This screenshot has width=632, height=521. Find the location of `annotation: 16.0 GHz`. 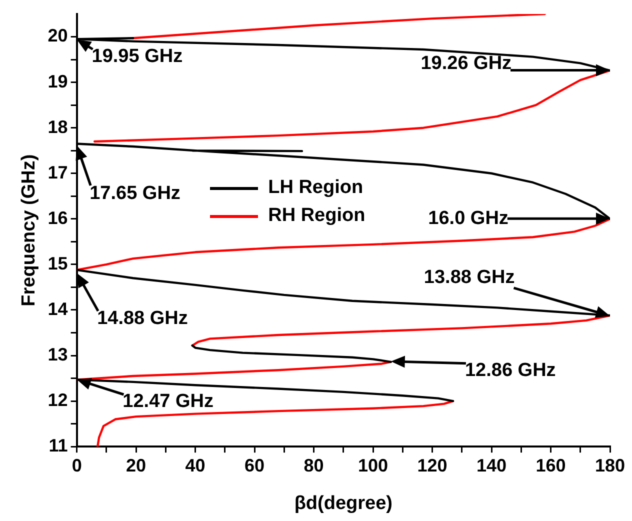

annotation: 16.0 GHz is located at coordinates (468, 219).